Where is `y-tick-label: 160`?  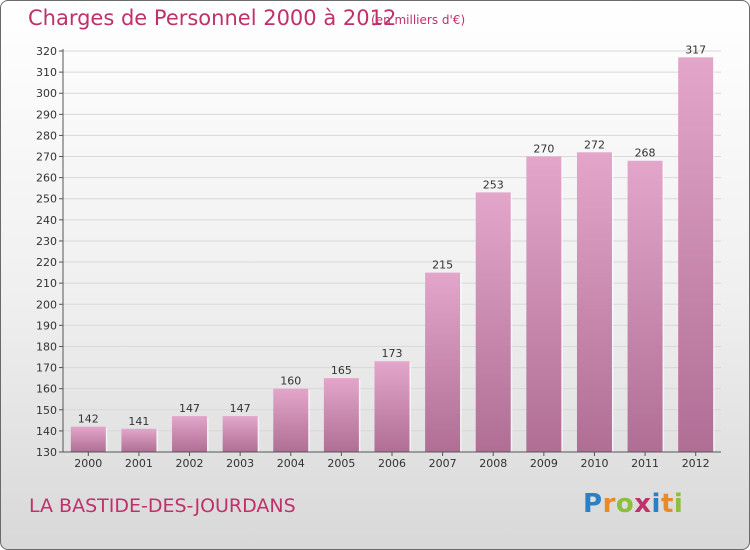 y-tick-label: 160 is located at coordinates (46, 389).